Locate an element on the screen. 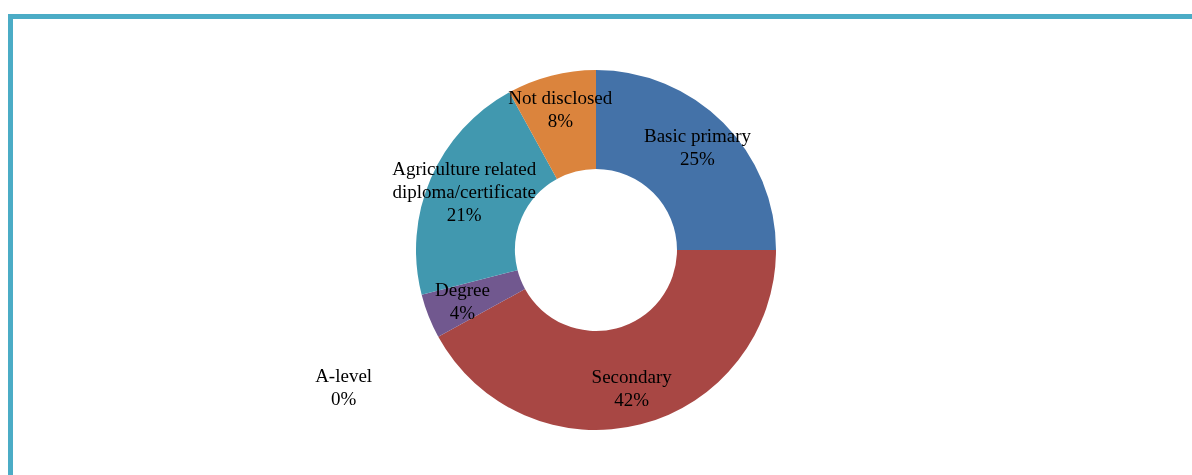 The height and width of the screenshot is (475, 1192). data-label: 8% is located at coordinates (560, 121).